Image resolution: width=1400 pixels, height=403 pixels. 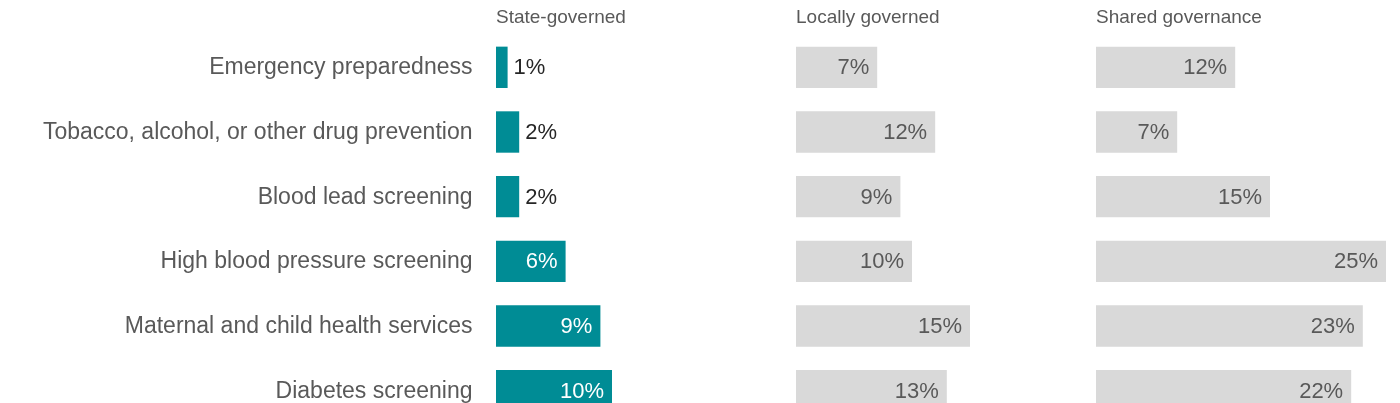 I want to click on data-label: 25%, so click(x=1355, y=261).